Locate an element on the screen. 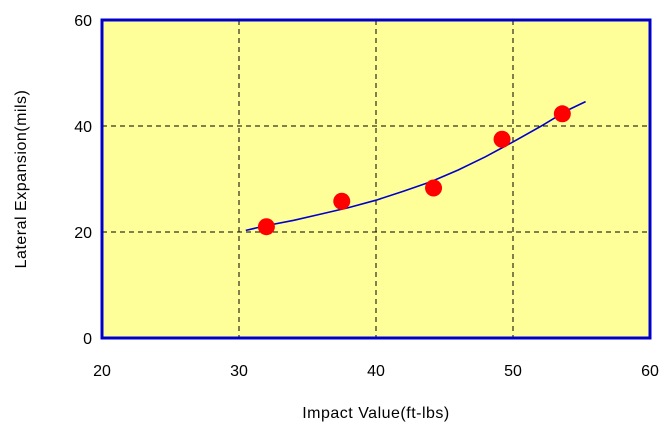 The image size is (666, 430). x-tick-label: 50 is located at coordinates (513, 371).